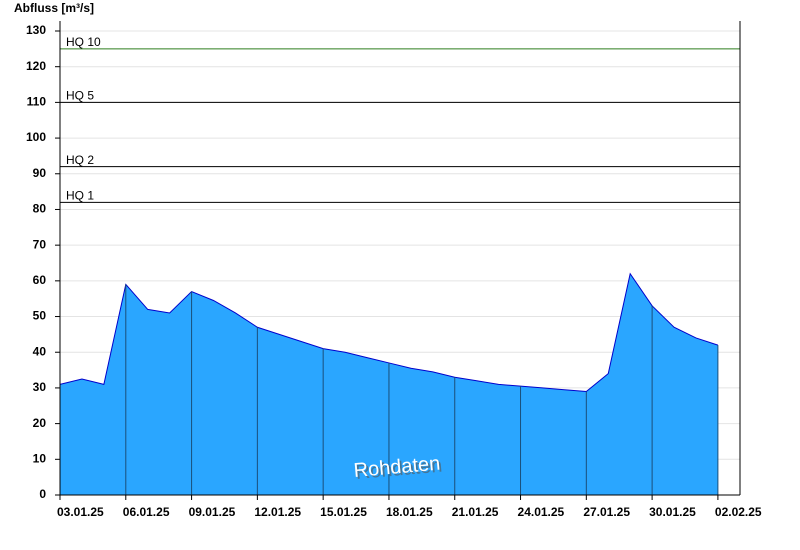 The height and width of the screenshot is (550, 800). What do you see at coordinates (212, 512) in the screenshot?
I see `x-tick-label: 09.01.25` at bounding box center [212, 512].